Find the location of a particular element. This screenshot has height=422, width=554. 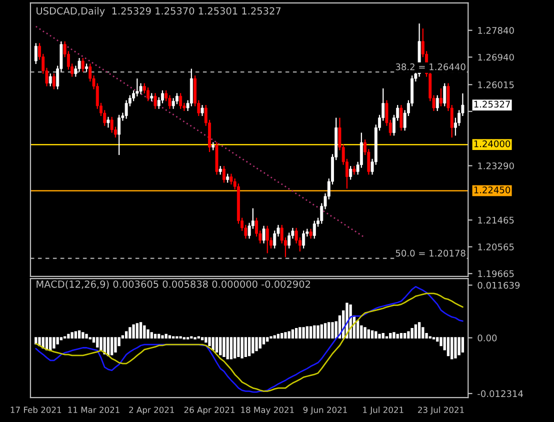

y-tick-label: 1.19665 is located at coordinates (496, 274).